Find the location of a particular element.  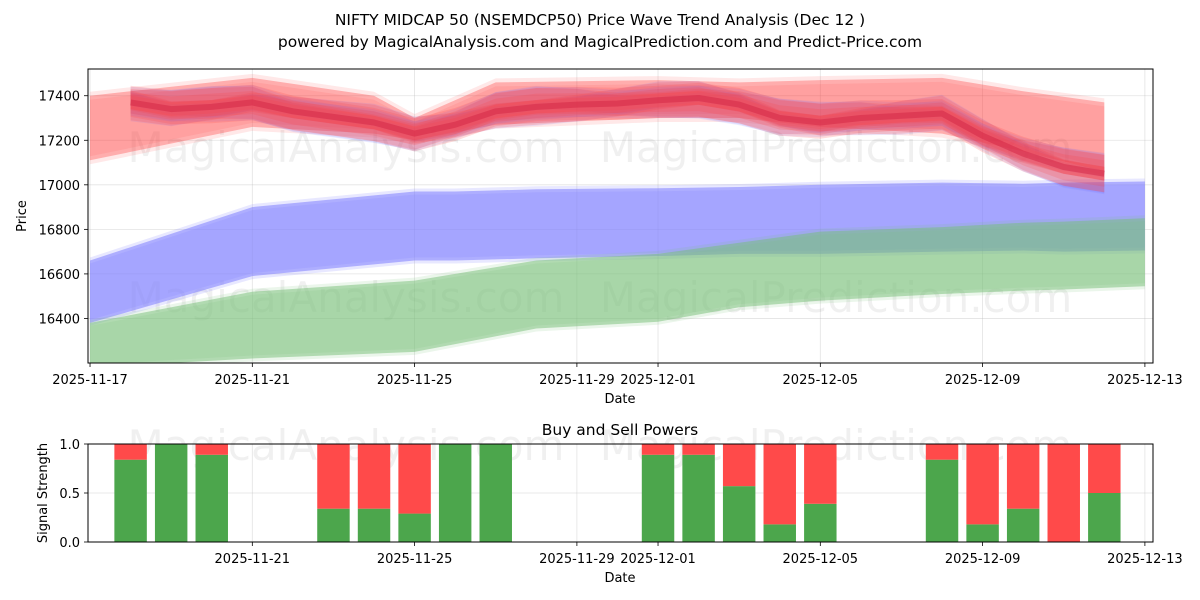

signal-bars is located at coordinates (617, 493).